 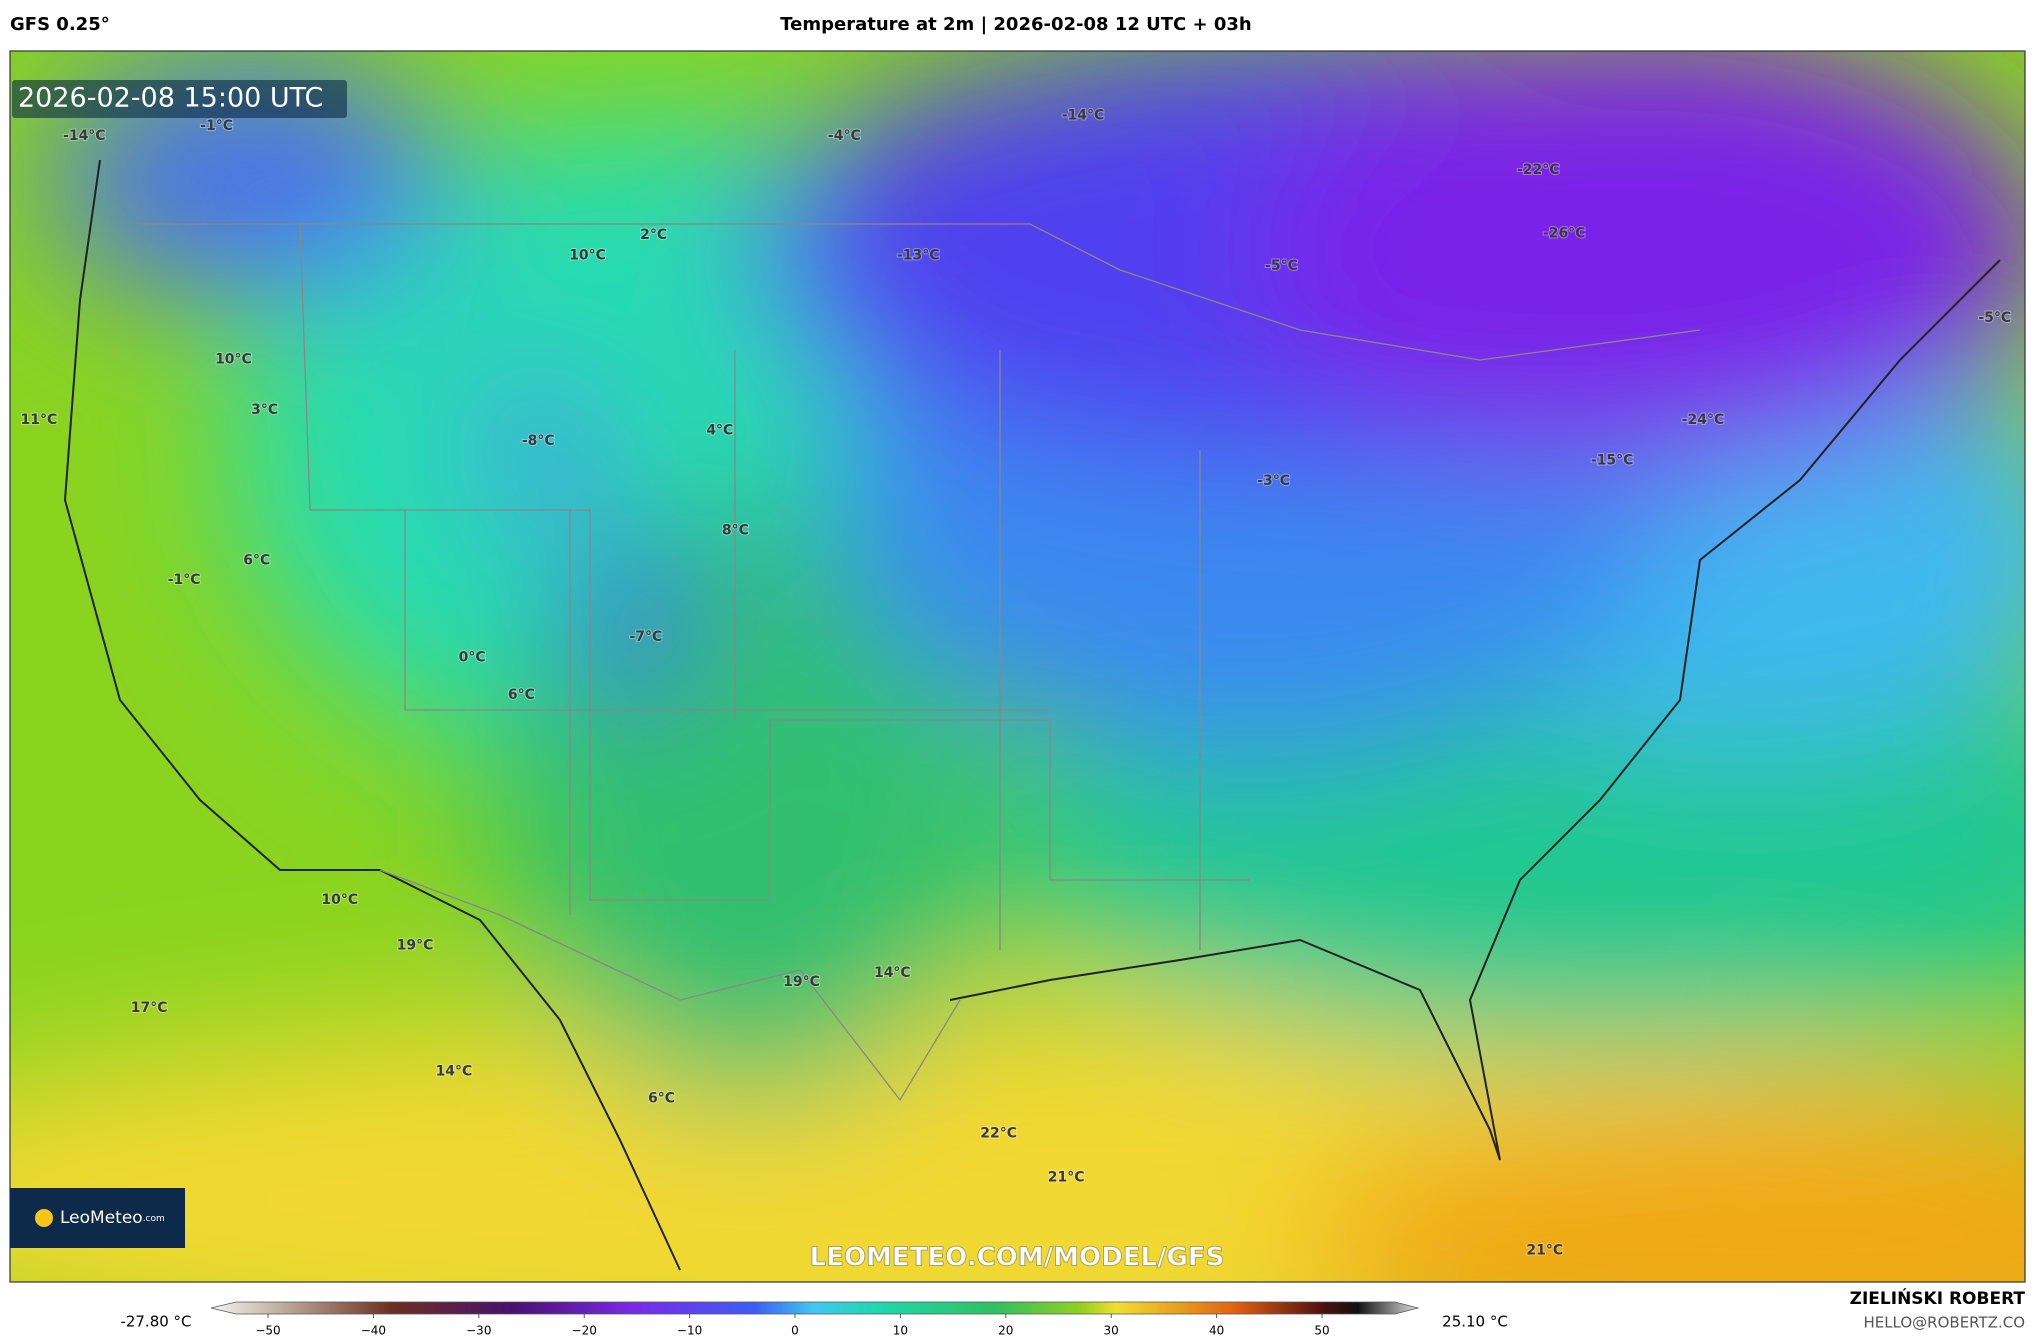 I want to click on colorbar-tick-label: −20, so click(x=584, y=1331).